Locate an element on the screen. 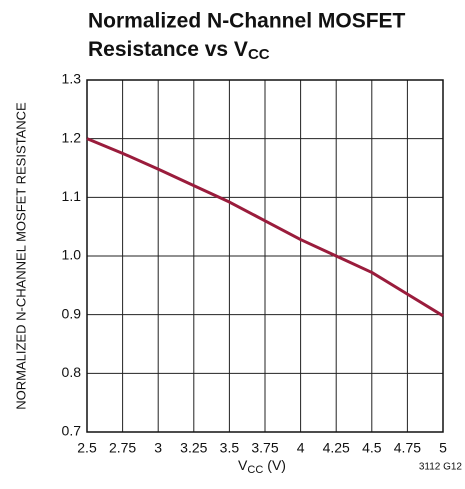  annotation: 3112 G12 is located at coordinates (441, 467).